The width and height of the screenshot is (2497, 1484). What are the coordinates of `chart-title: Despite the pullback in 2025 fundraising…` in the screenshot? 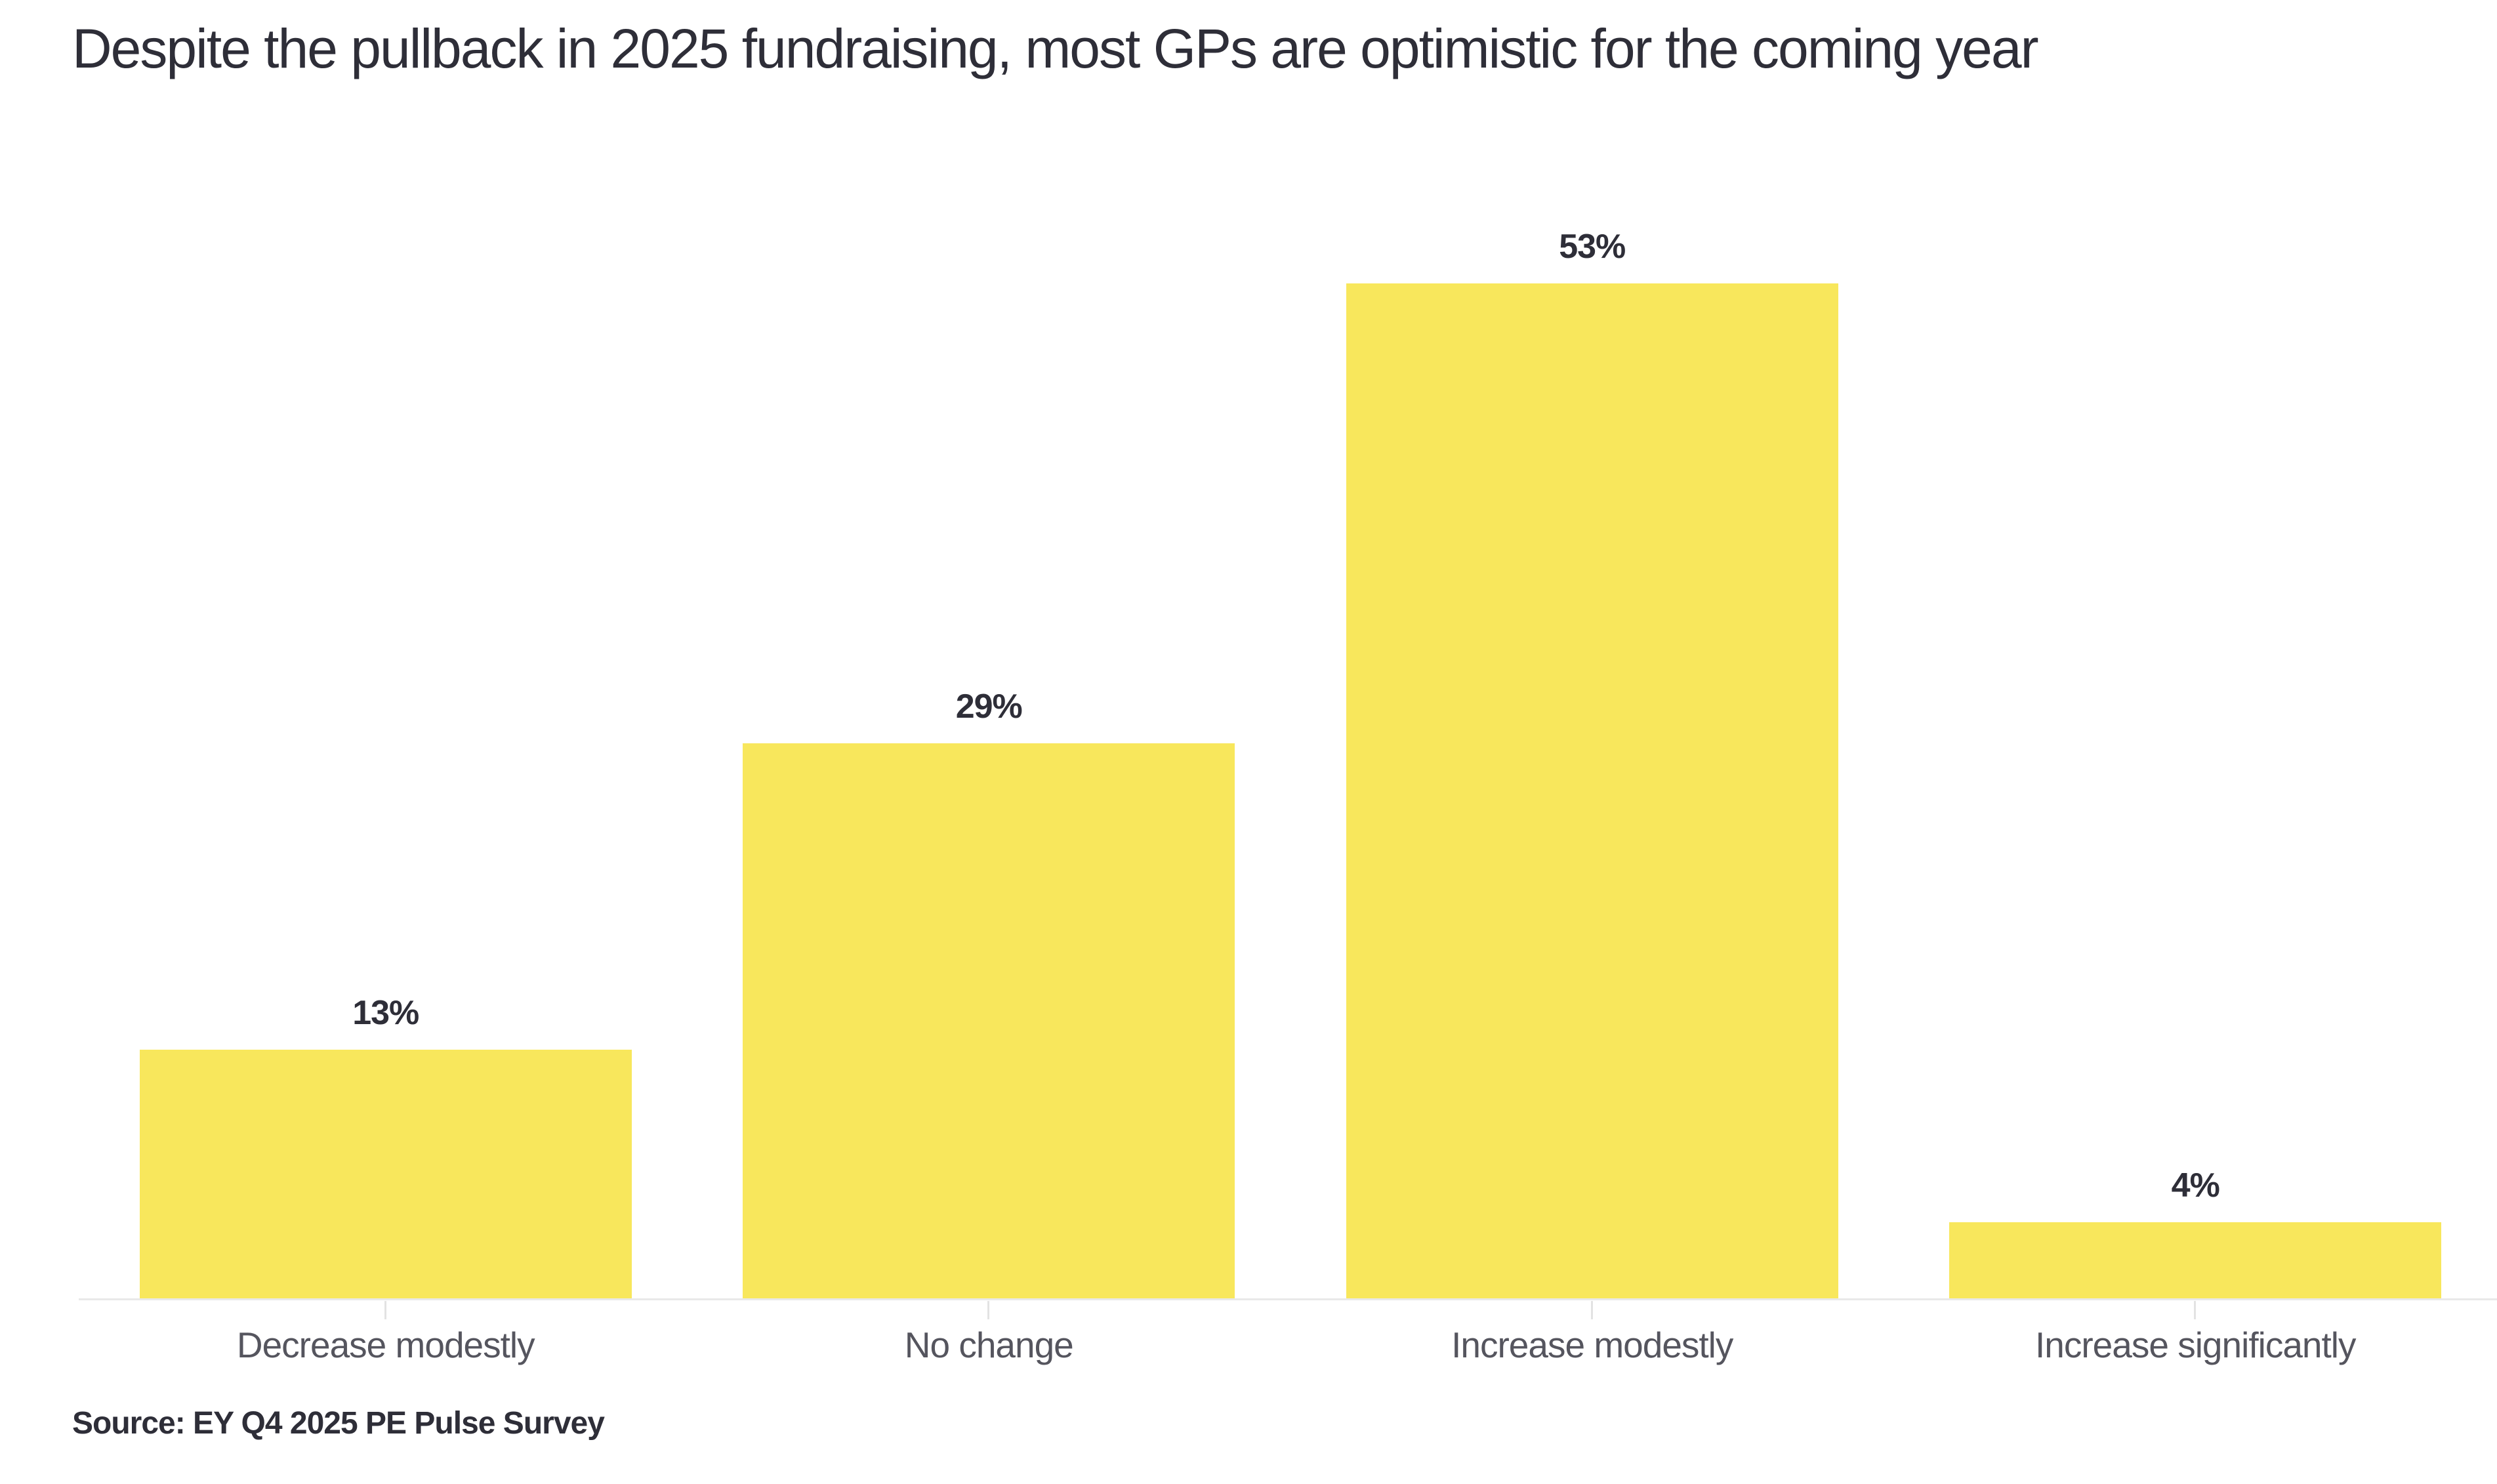 It's located at (1055, 49).